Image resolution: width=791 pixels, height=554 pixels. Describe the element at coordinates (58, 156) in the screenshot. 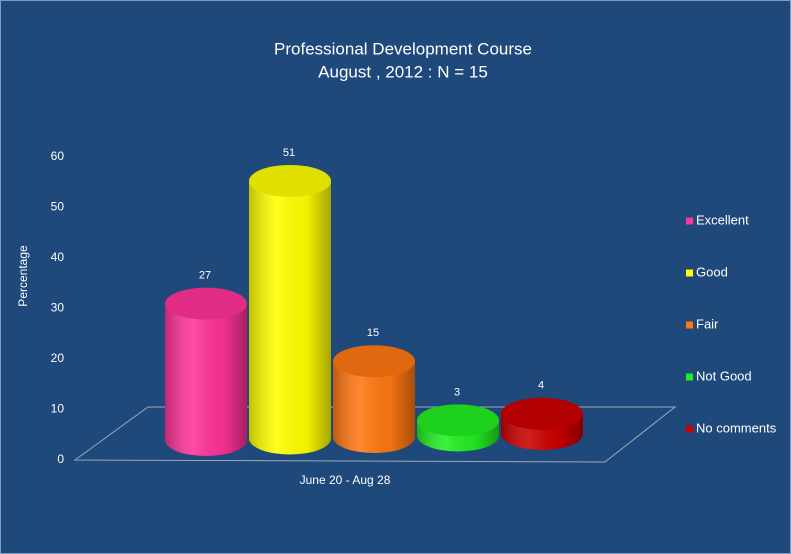

I see `y-tick-label: 60` at that location.